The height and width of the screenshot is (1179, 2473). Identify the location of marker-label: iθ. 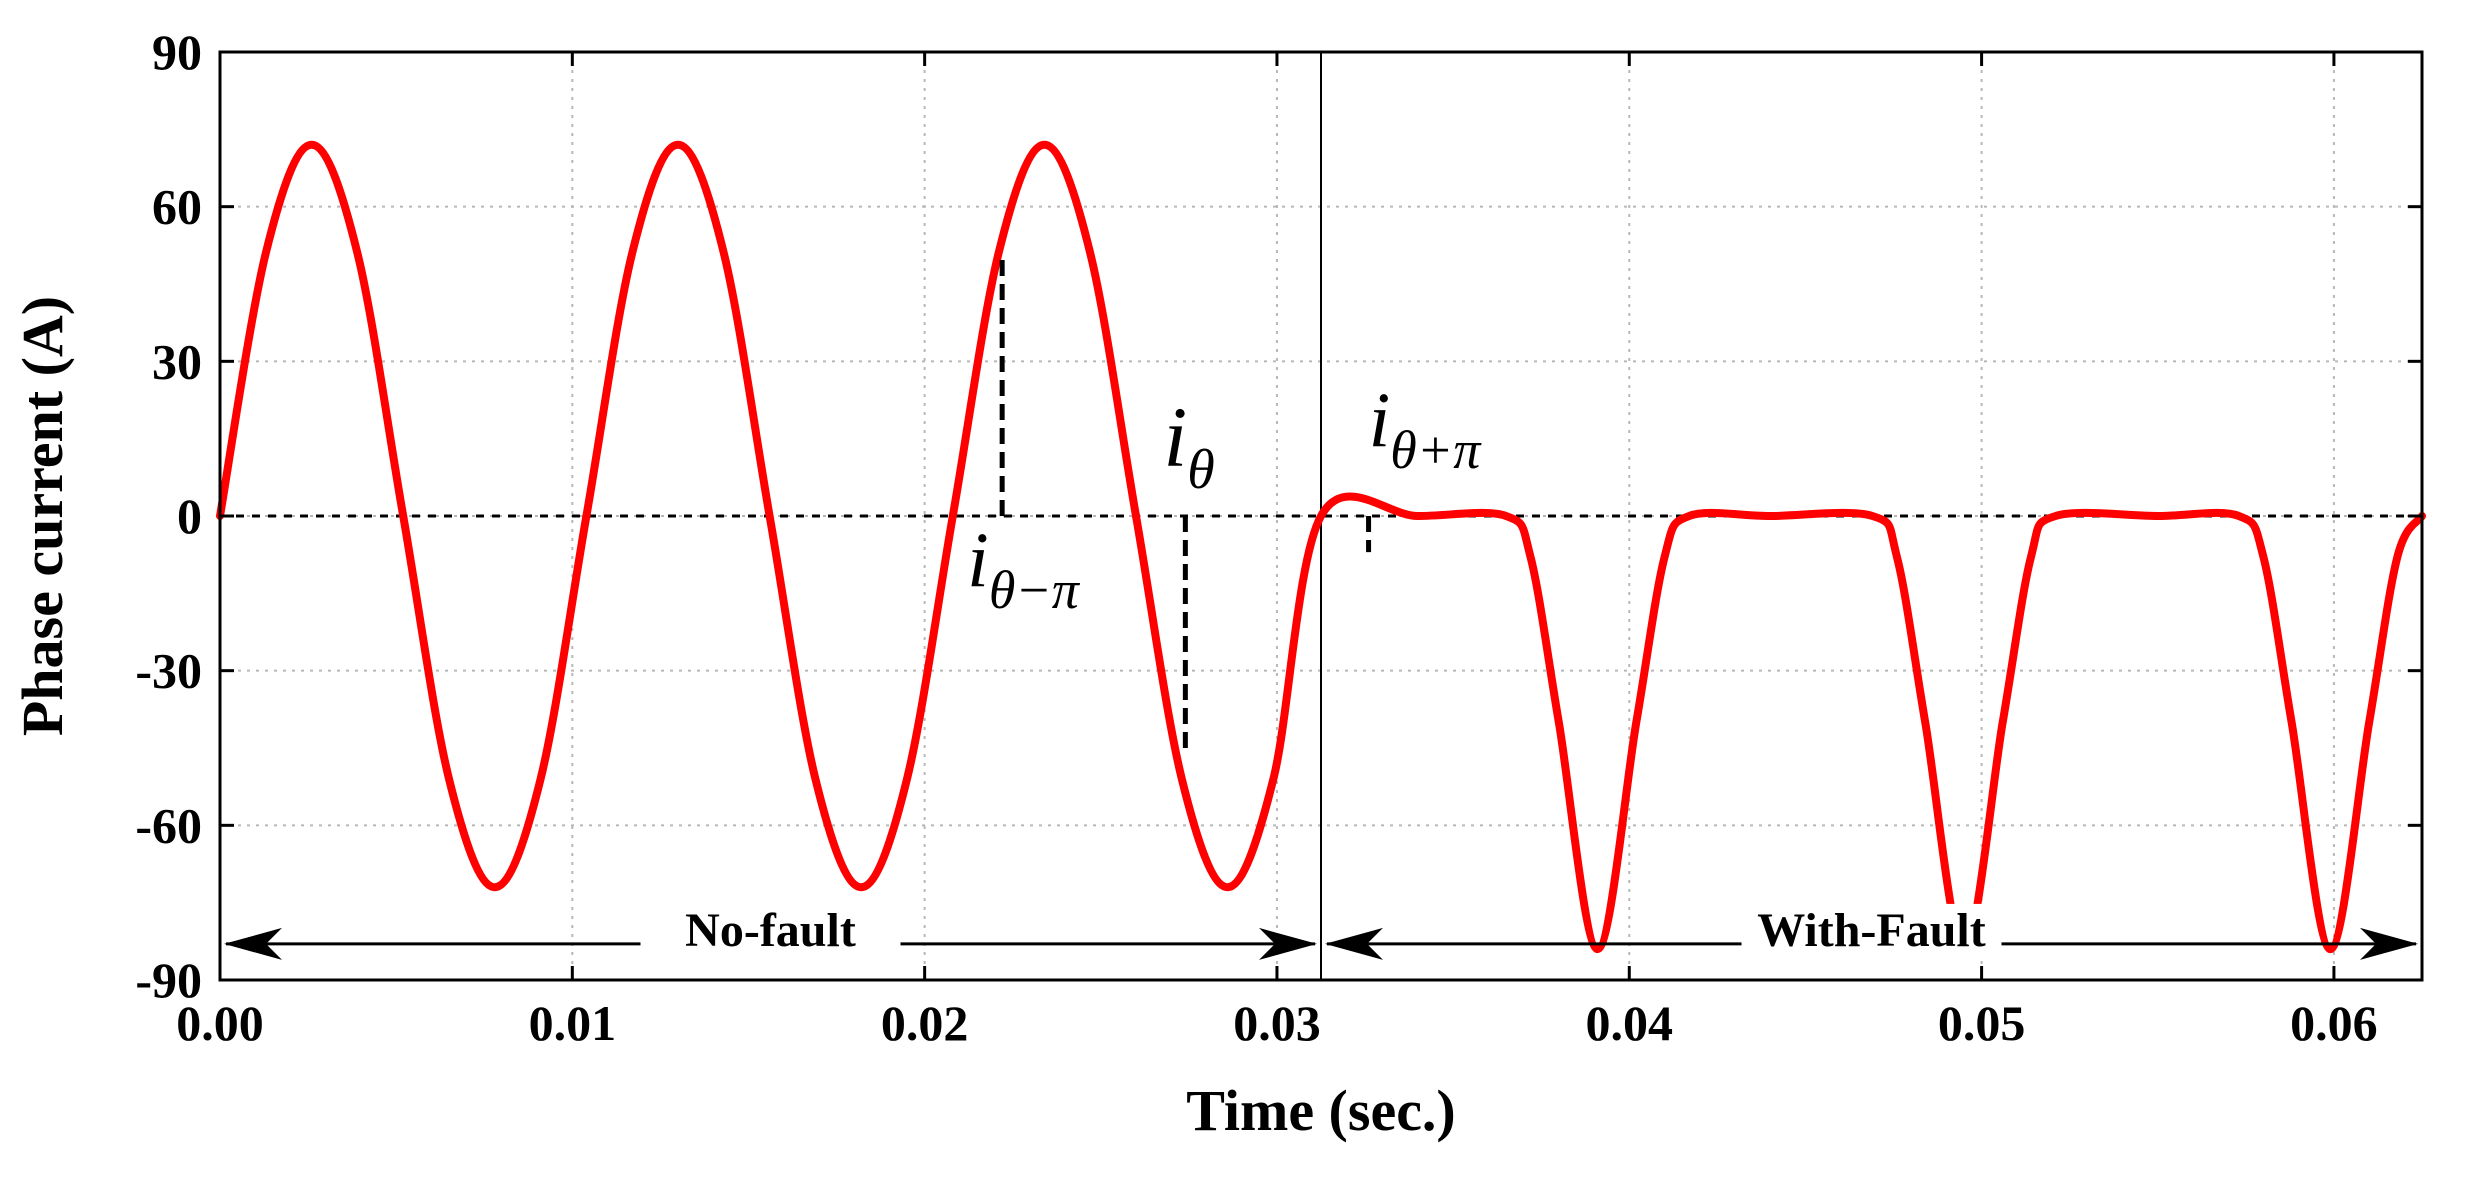
(1188, 445).